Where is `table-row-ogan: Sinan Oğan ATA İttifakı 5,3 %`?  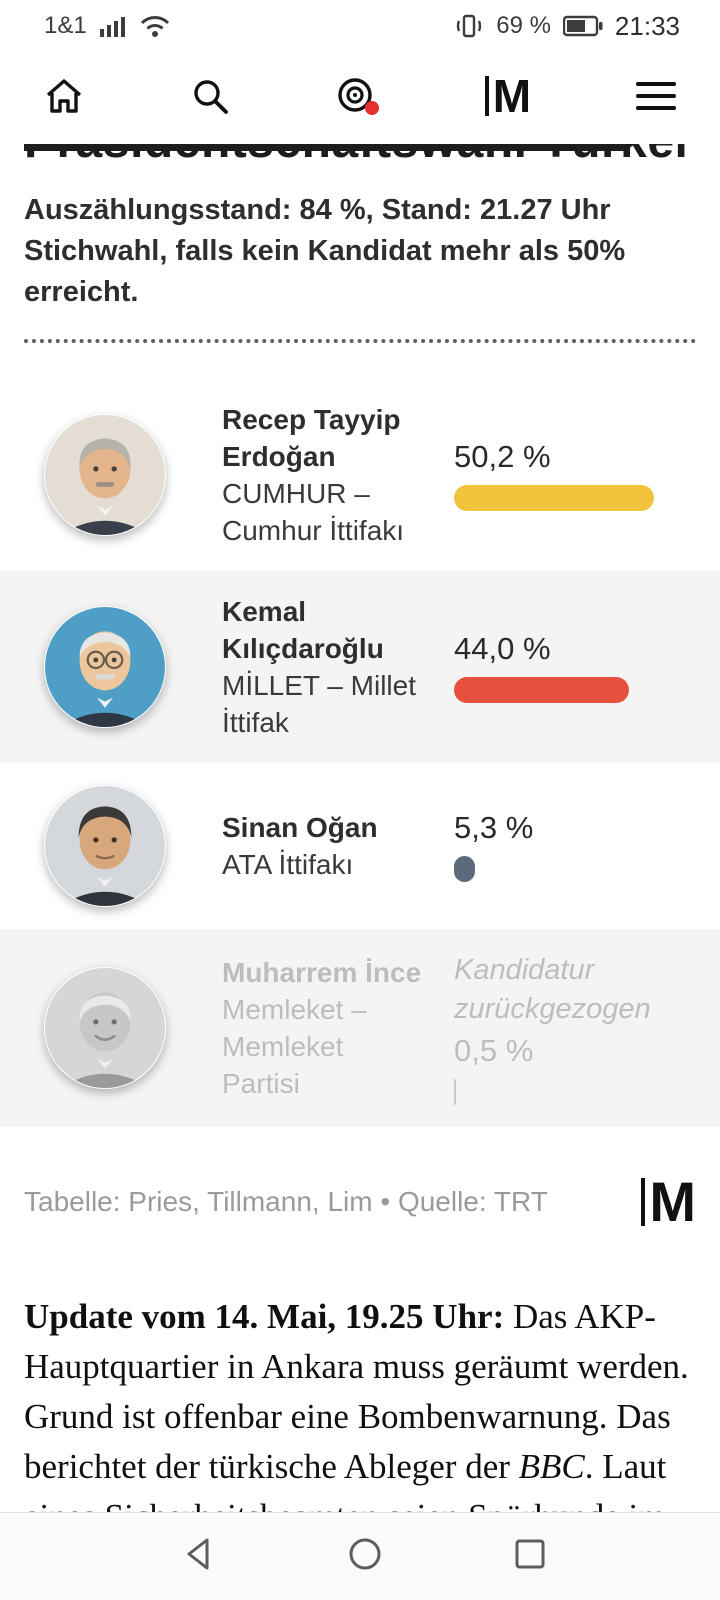
table-row-ogan: Sinan Oğan ATA İttifakı 5,3 % is located at coordinates (360, 846).